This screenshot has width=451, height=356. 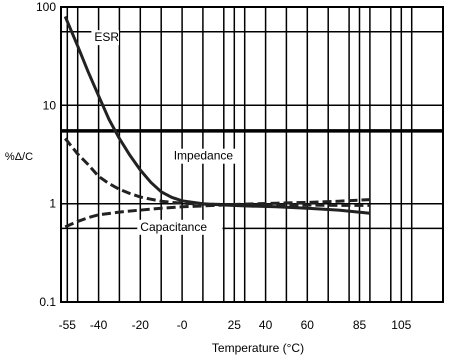 What do you see at coordinates (46, 7) in the screenshot?
I see `y-tick-label: 100` at bounding box center [46, 7].